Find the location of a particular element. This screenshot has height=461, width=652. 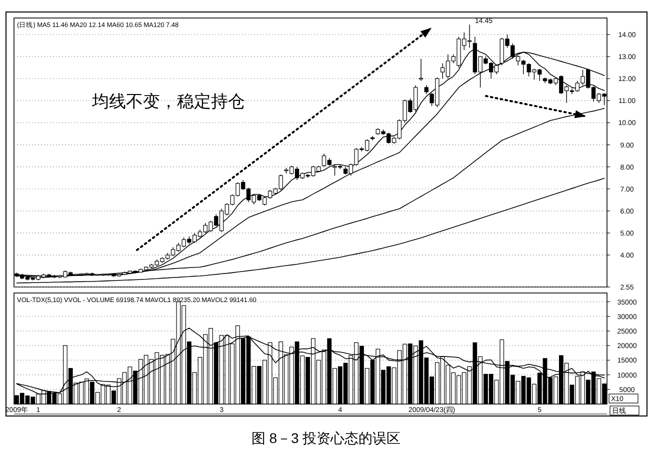

caption: 图 8－3 投资心态的误区 is located at coordinates (326, 438).